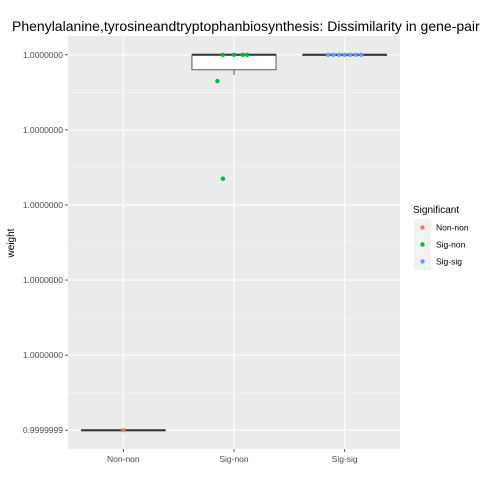 The image size is (480, 480). What do you see at coordinates (11, 243) in the screenshot?
I see `y-axis-title: weight` at bounding box center [11, 243].